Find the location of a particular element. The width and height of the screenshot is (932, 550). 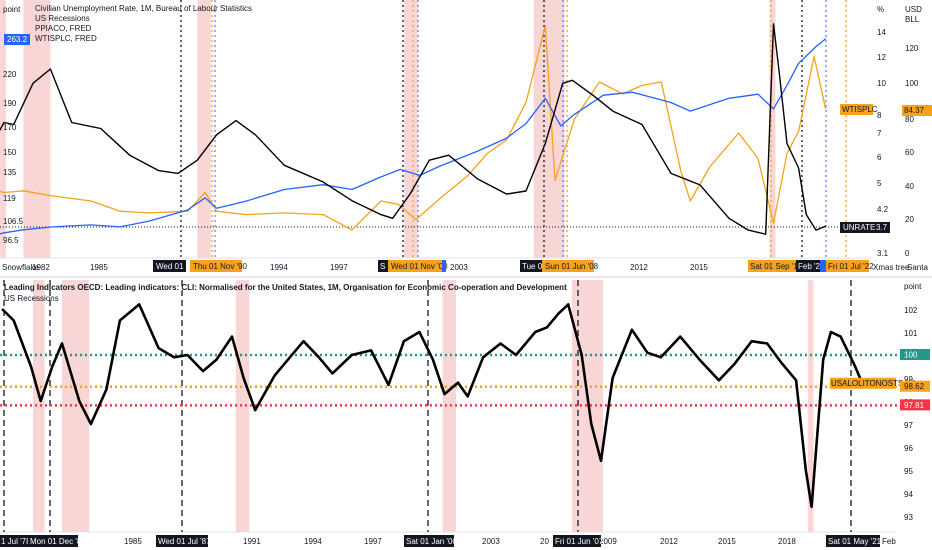

cli-tick: 94 is located at coordinates (908, 494).